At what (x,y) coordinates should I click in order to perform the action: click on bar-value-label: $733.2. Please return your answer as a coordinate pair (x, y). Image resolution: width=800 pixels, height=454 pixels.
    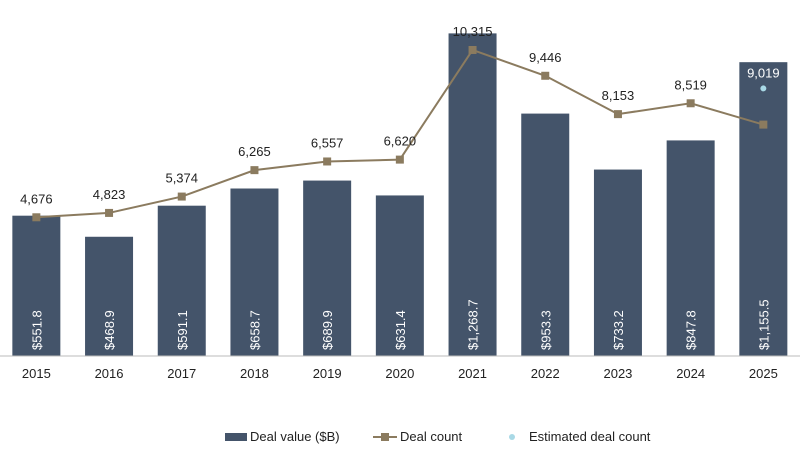
    Looking at the image, I should click on (618, 330).